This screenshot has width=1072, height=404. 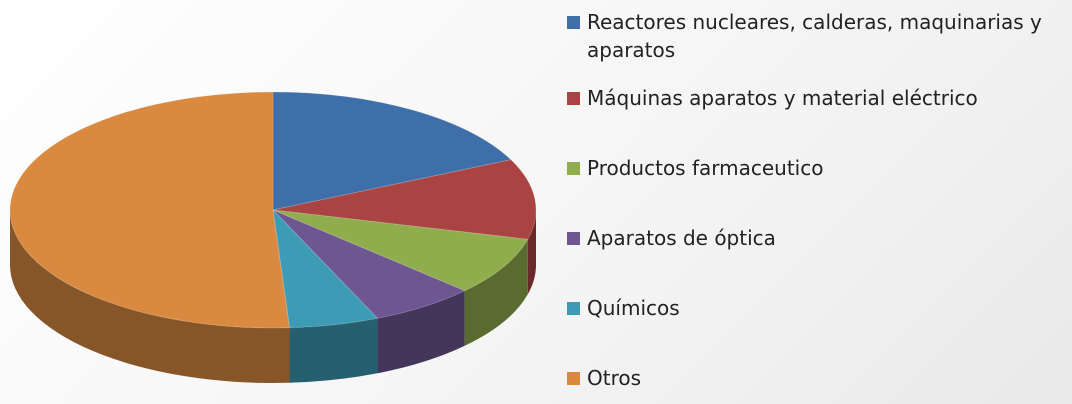 I want to click on legend-item: Productos farmaceutico, so click(x=817, y=168).